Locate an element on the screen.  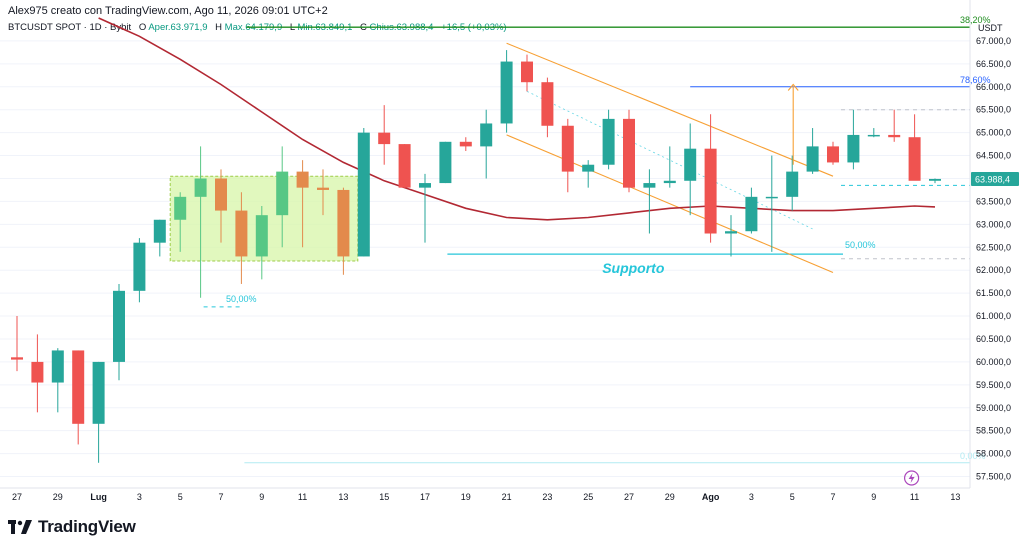
date-tick-label: 3 is located at coordinates (139, 497).